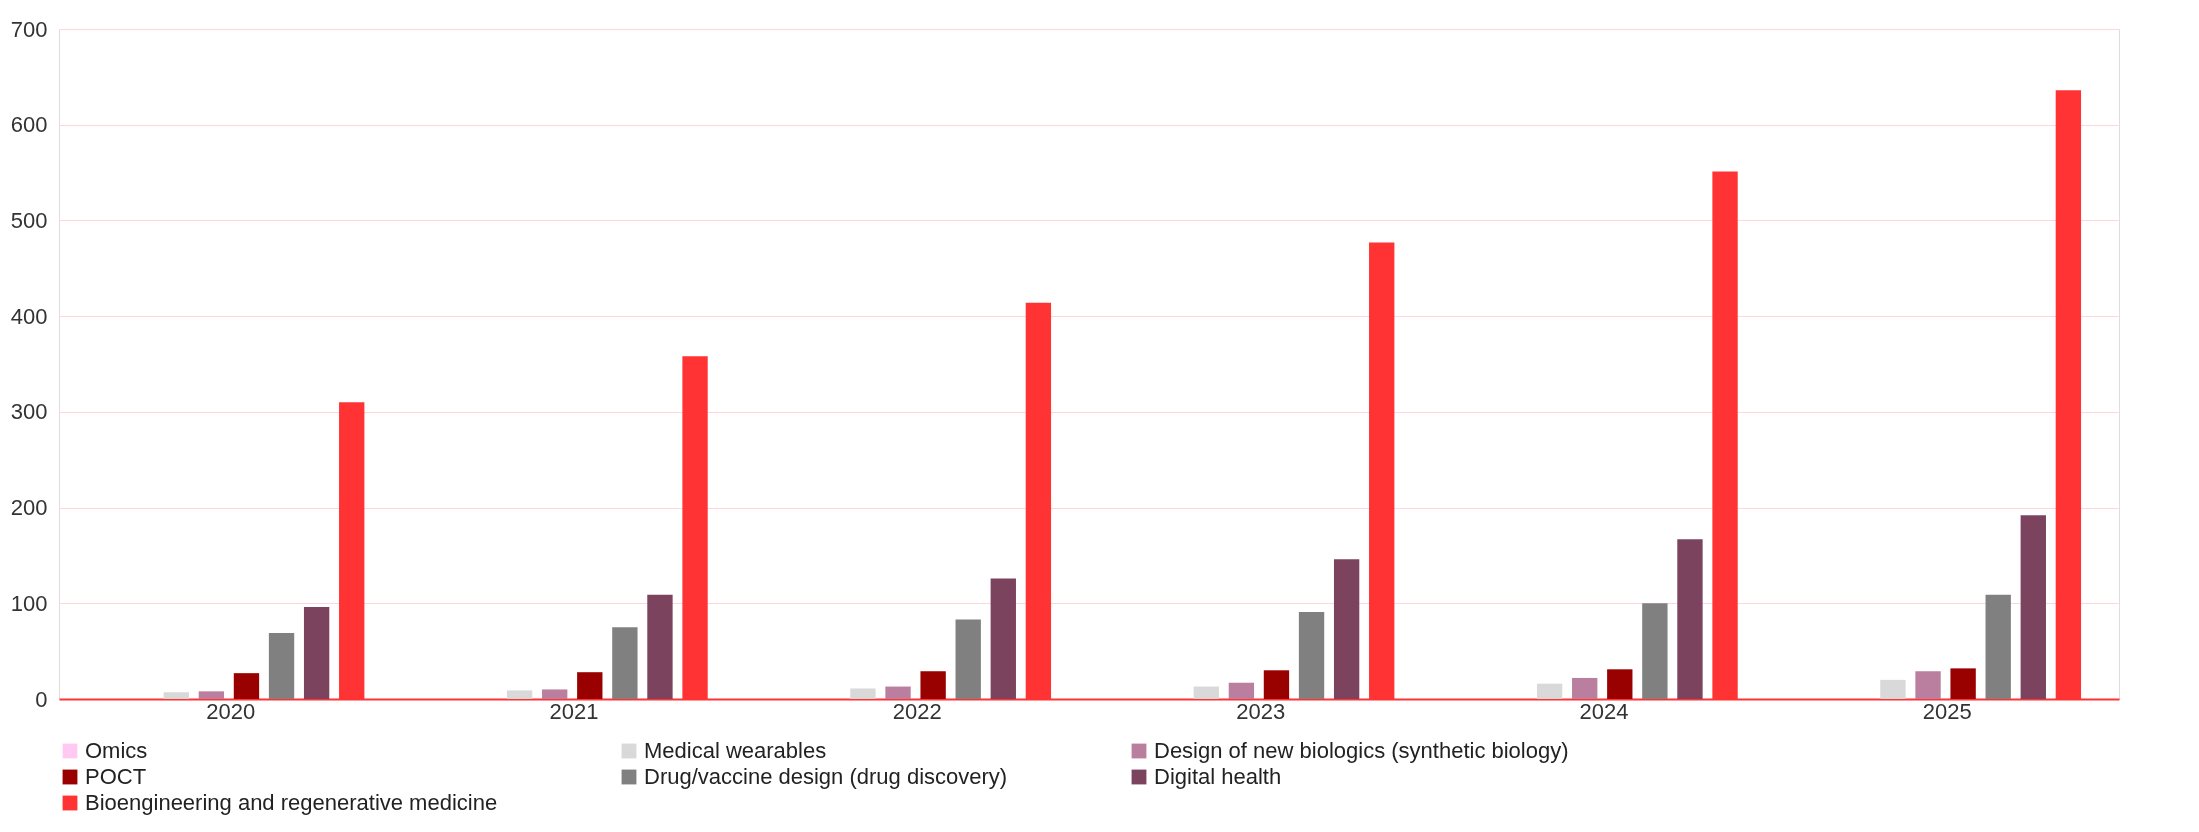 The image size is (2199, 832). Describe the element at coordinates (29, 220) in the screenshot. I see `y-tick-label: 500` at that location.